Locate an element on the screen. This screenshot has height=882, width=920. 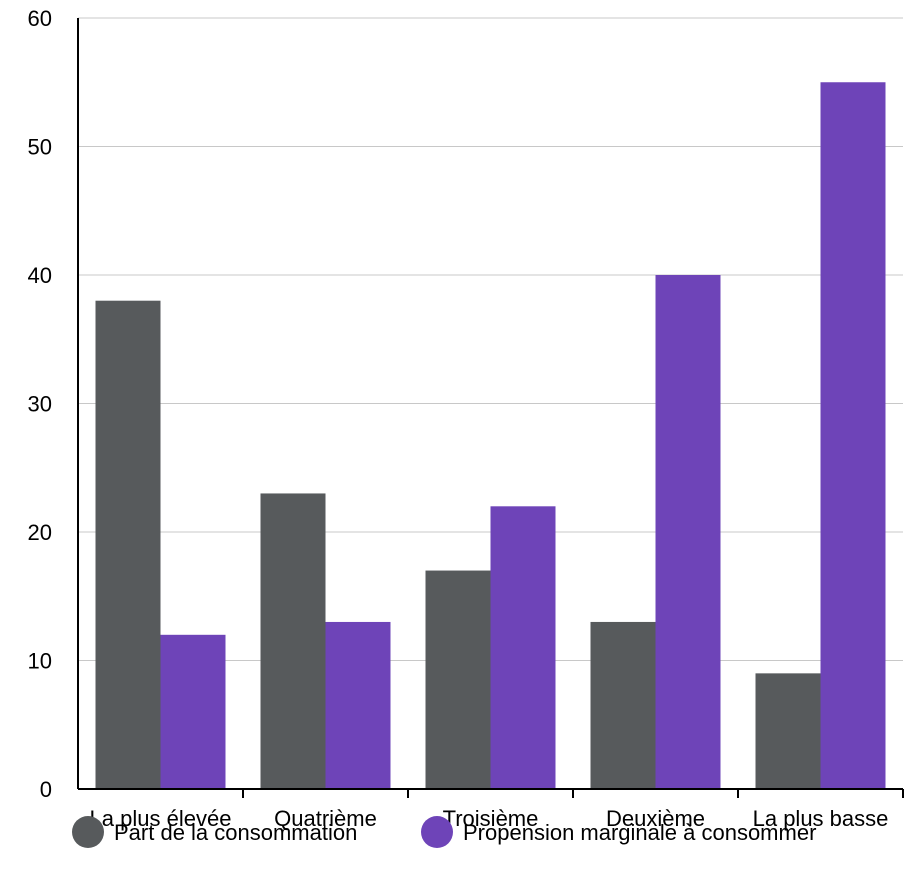
x-tick-label: La plus basse is located at coordinates (821, 818).